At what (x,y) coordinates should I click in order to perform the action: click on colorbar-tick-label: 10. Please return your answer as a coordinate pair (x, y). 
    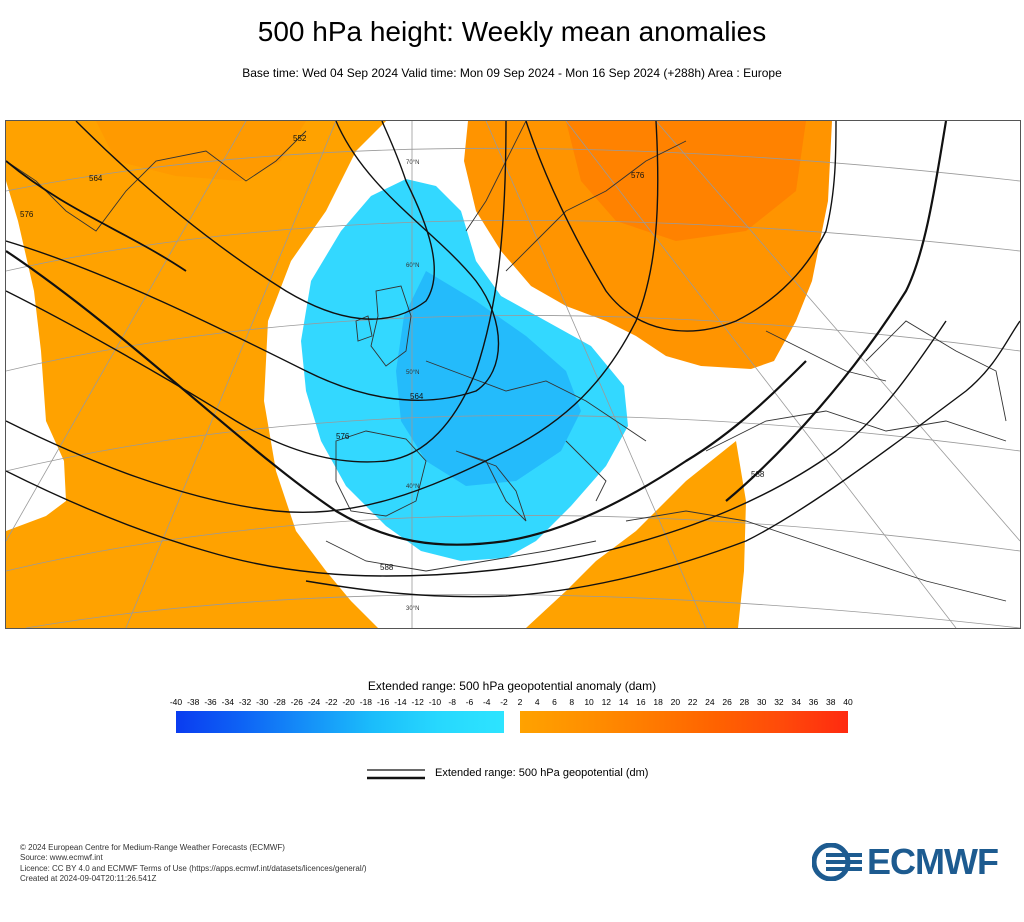
    Looking at the image, I should click on (589, 702).